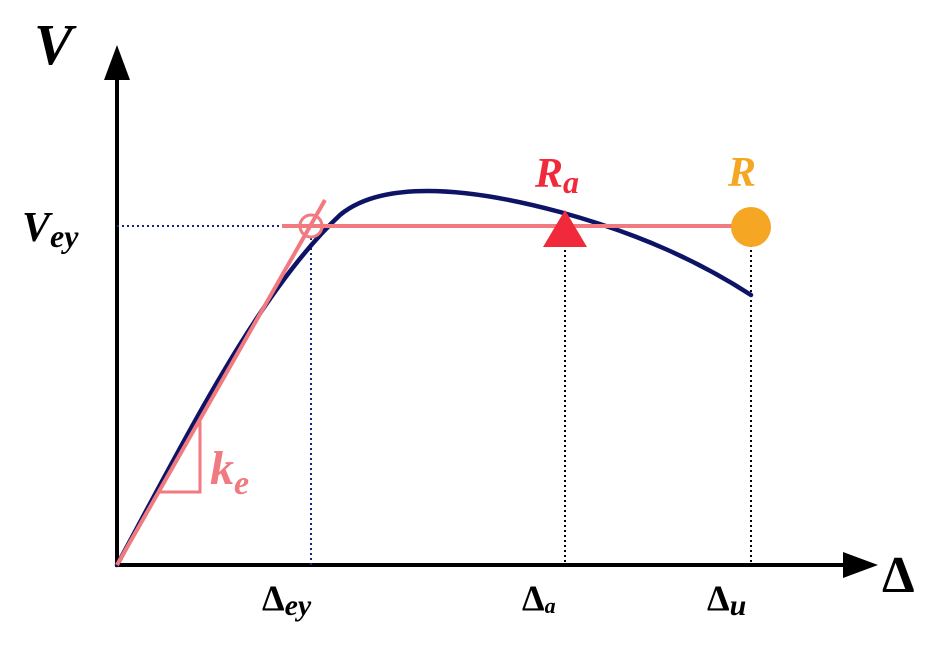 The height and width of the screenshot is (645, 941). Describe the element at coordinates (229, 472) in the screenshot. I see `ke-label: ke` at that location.